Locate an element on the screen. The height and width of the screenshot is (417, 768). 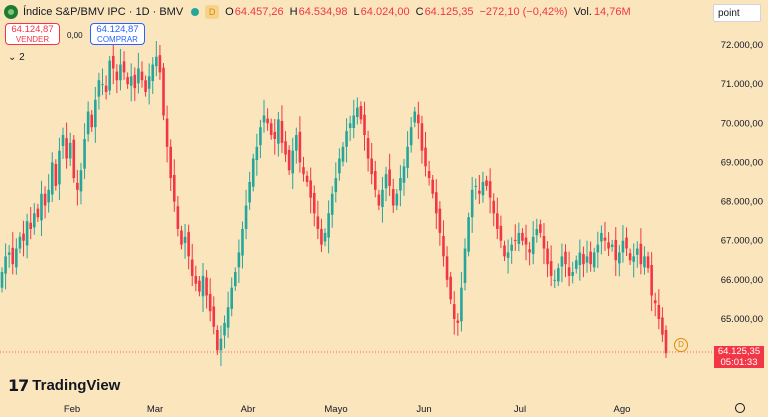
tradingview-logo: 17 TradingView is located at coordinates (64, 385).